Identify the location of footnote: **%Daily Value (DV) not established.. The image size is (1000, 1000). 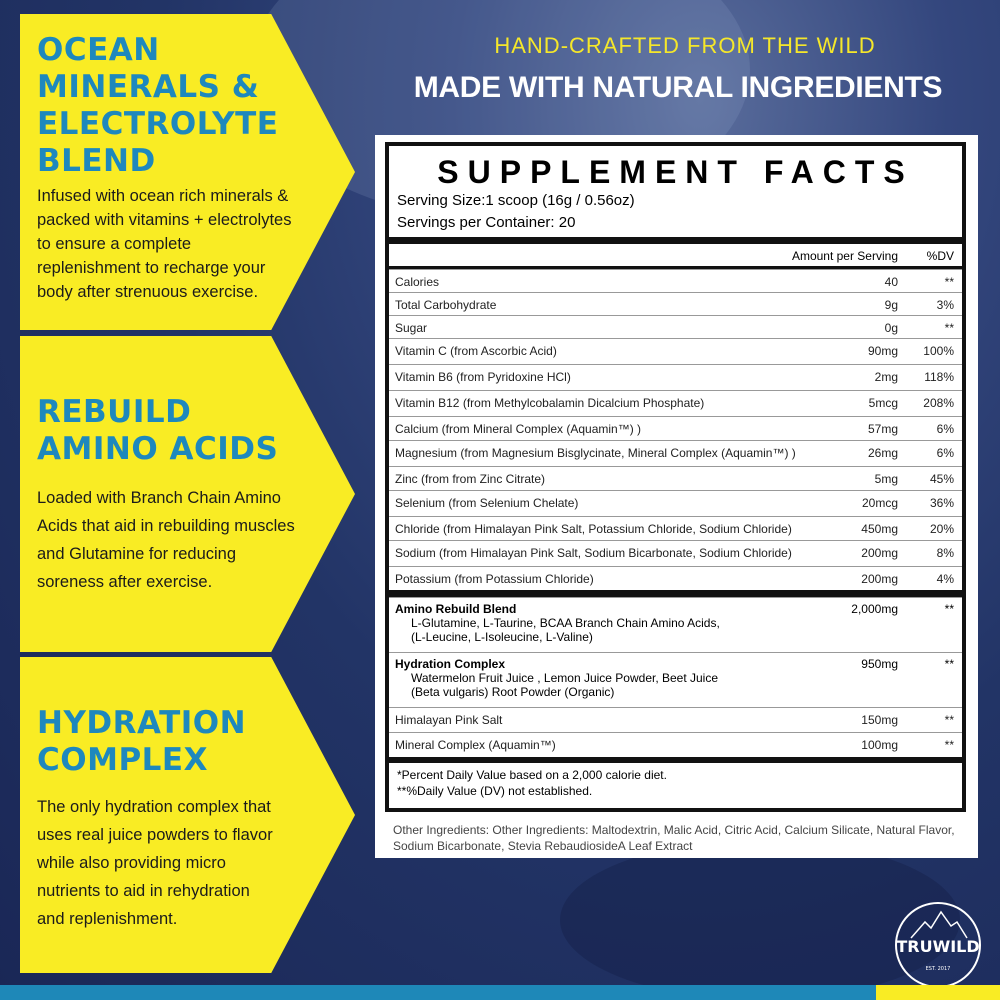
(495, 791).